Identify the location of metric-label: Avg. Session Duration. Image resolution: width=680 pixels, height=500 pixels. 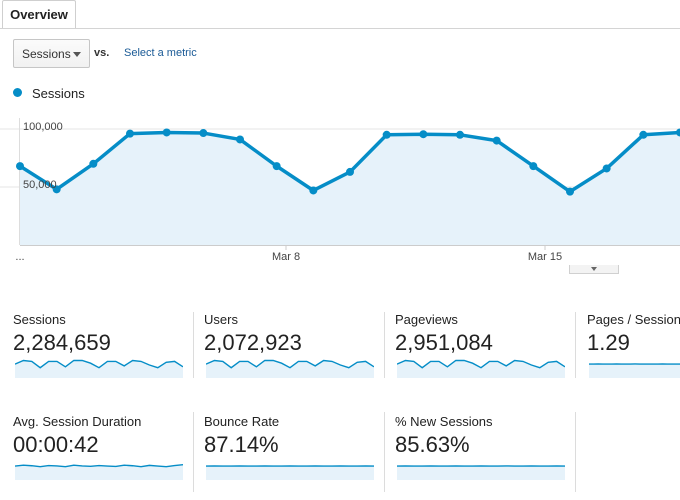
(77, 421).